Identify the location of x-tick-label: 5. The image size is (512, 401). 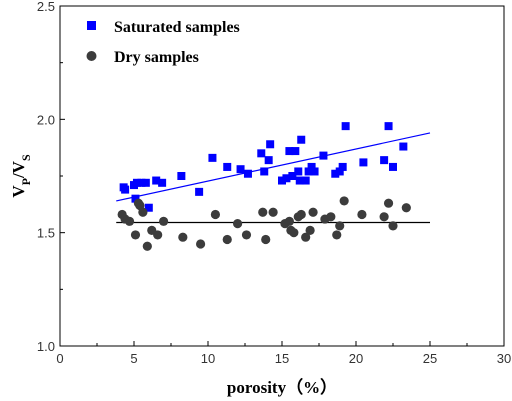
(133, 358).